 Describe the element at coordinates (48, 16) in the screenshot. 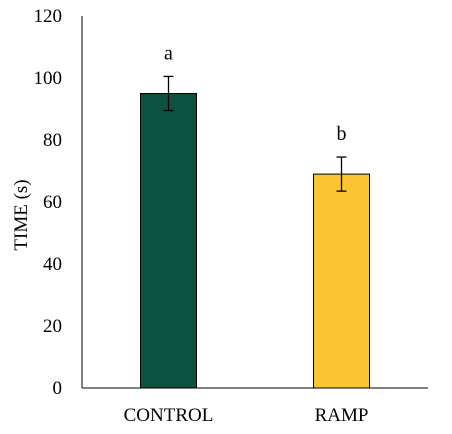

I see `y-tick-label: 120` at that location.